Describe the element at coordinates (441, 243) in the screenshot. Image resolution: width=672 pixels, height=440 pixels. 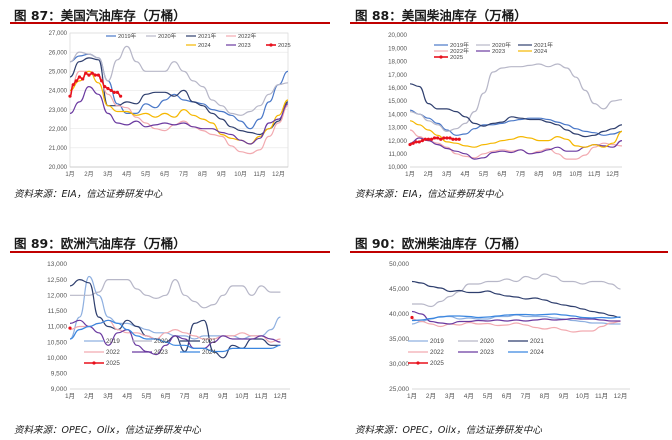
I see `chart-title: 图 90：欧洲柴油库存（万桶）` at that location.